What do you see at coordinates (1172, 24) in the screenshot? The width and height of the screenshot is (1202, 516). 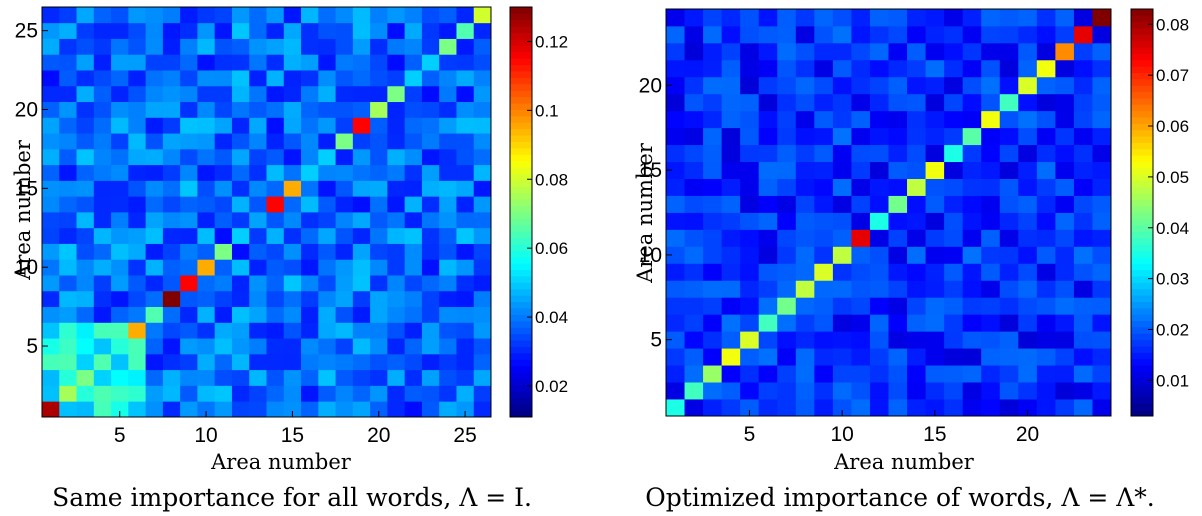 I see `colorbar-tick-label: 0.08` at bounding box center [1172, 24].